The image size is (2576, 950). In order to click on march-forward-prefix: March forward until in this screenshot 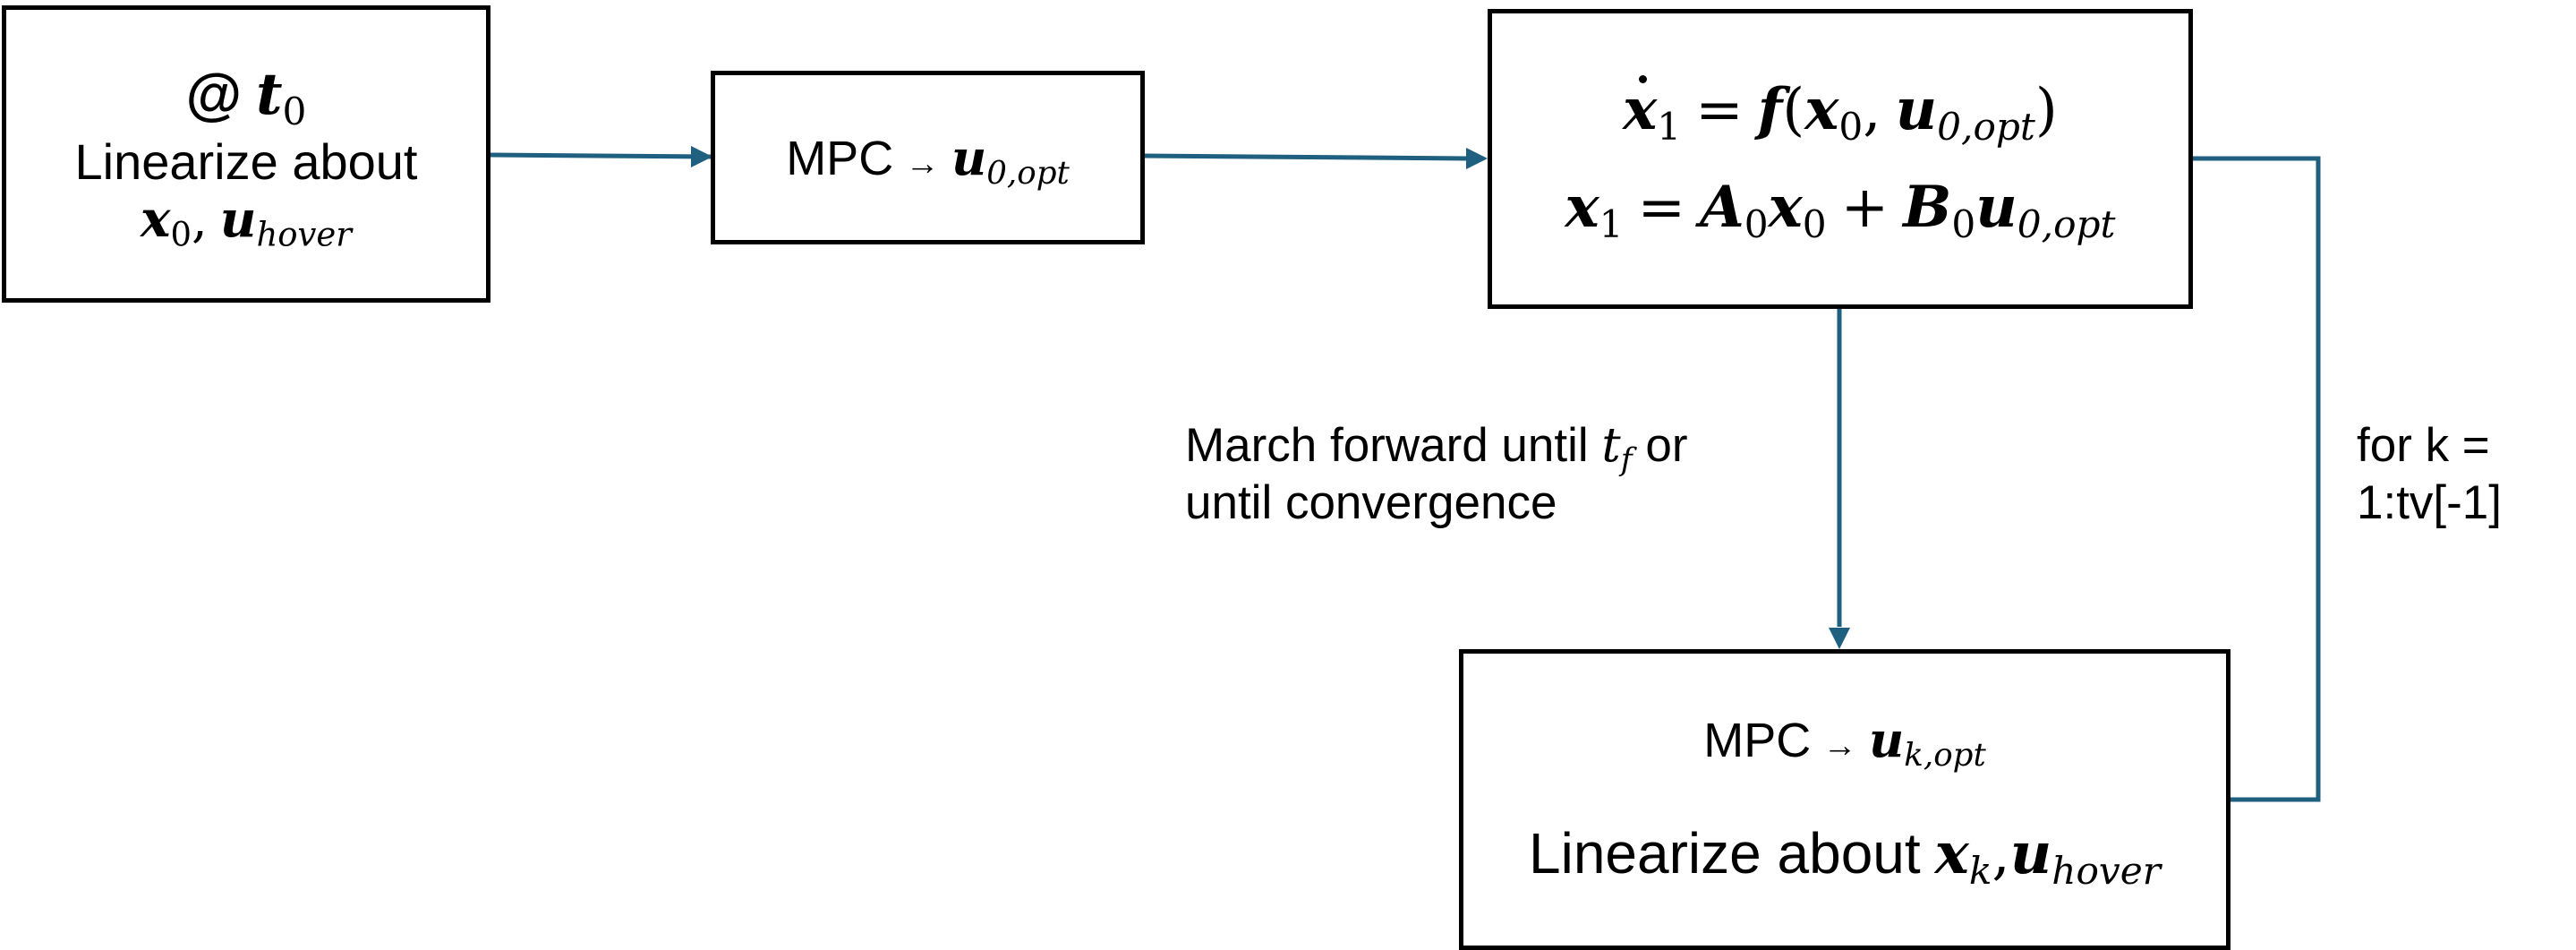, I will do `click(1387, 445)`.